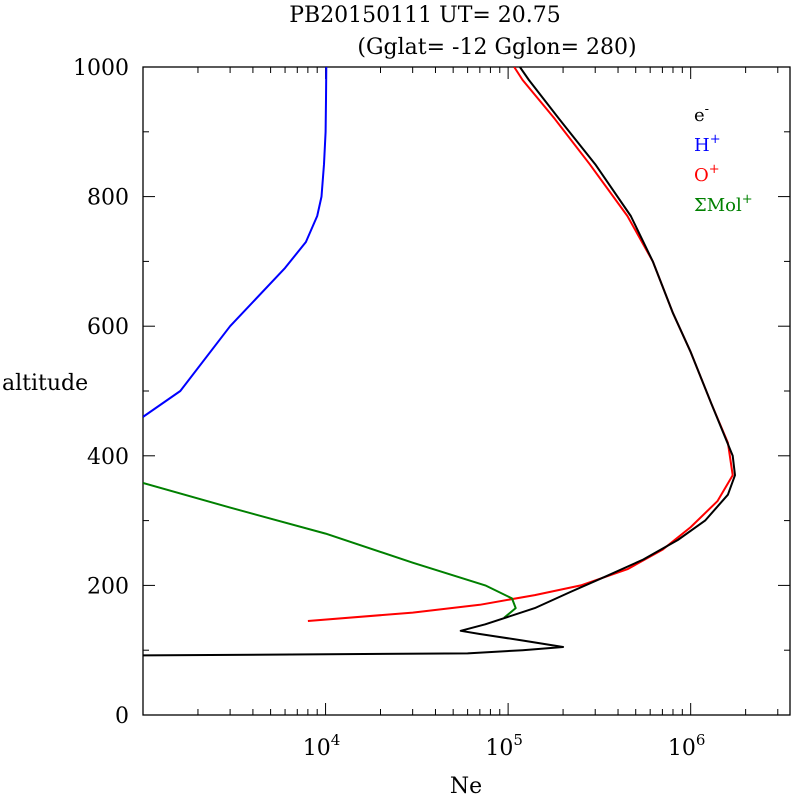 The image size is (792, 796). Describe the element at coordinates (108, 327) in the screenshot. I see `y-tick-label: 600` at that location.